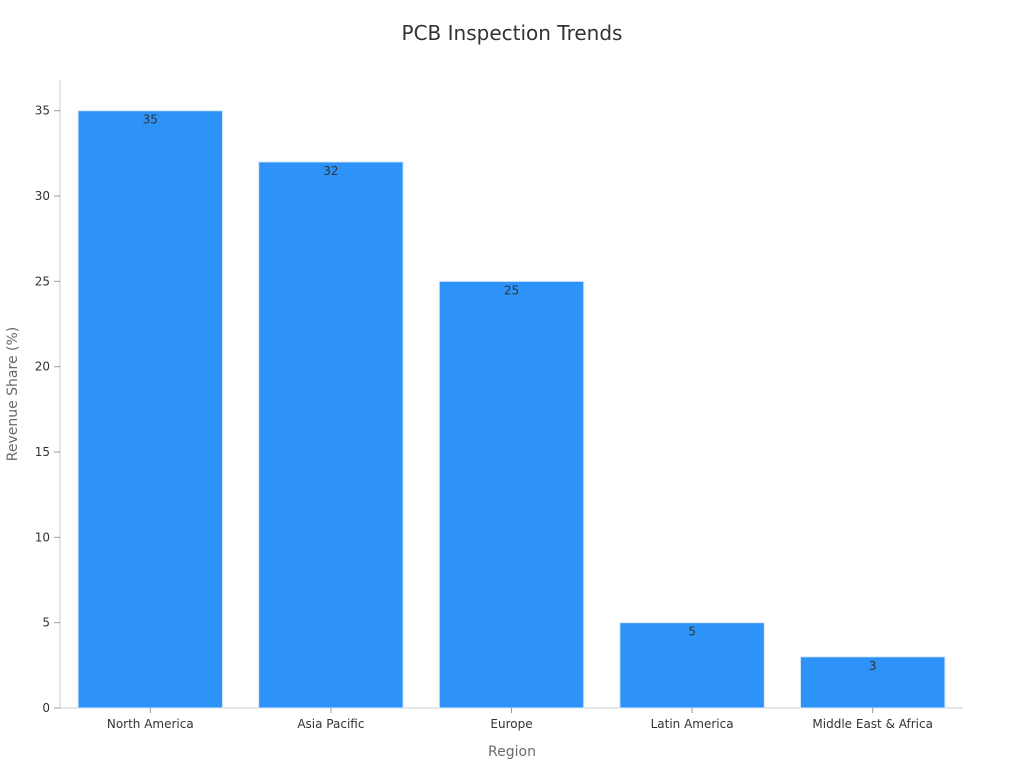  I want to click on data-label: 25, so click(511, 290).